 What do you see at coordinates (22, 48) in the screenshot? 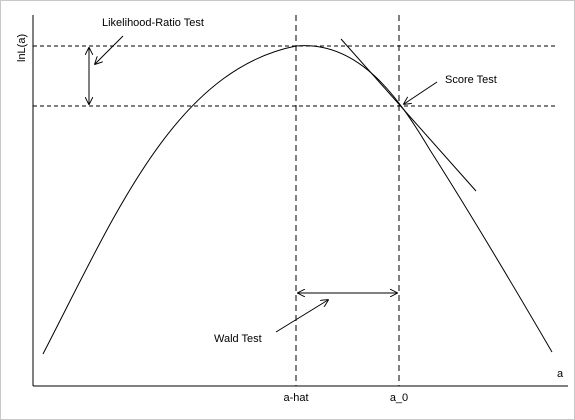
I see `y-axis-label: lnL(a)` at bounding box center [22, 48].